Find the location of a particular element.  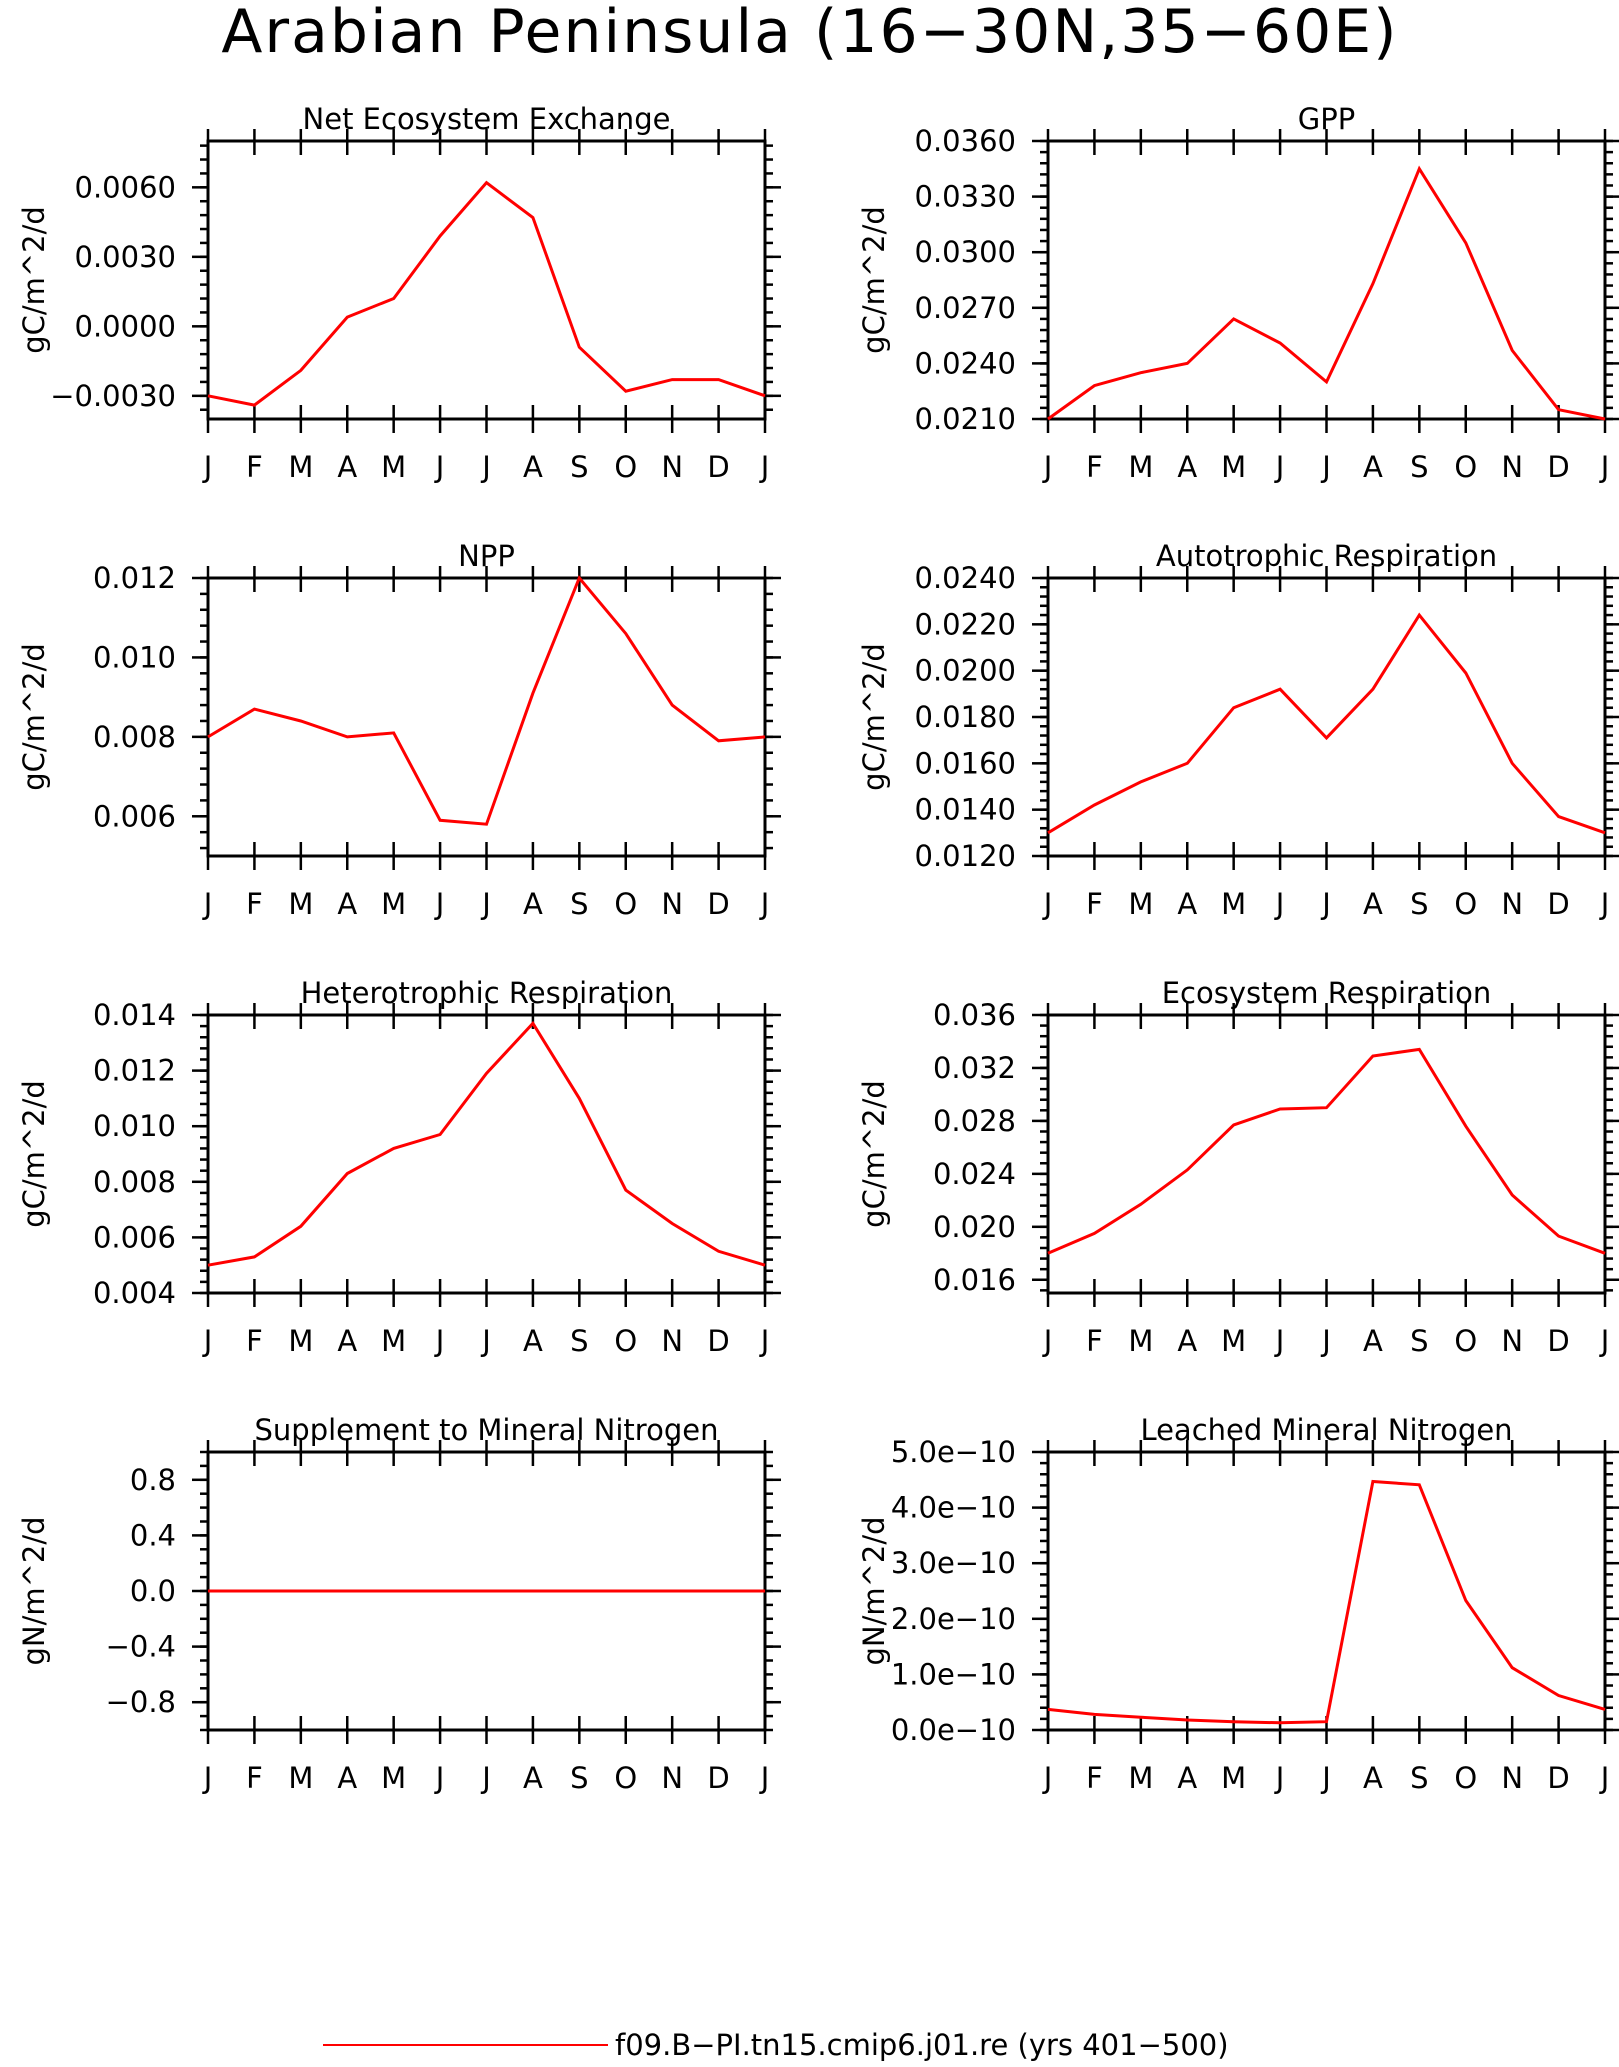

y-tick-label: 0.8 is located at coordinates (153, 1480).